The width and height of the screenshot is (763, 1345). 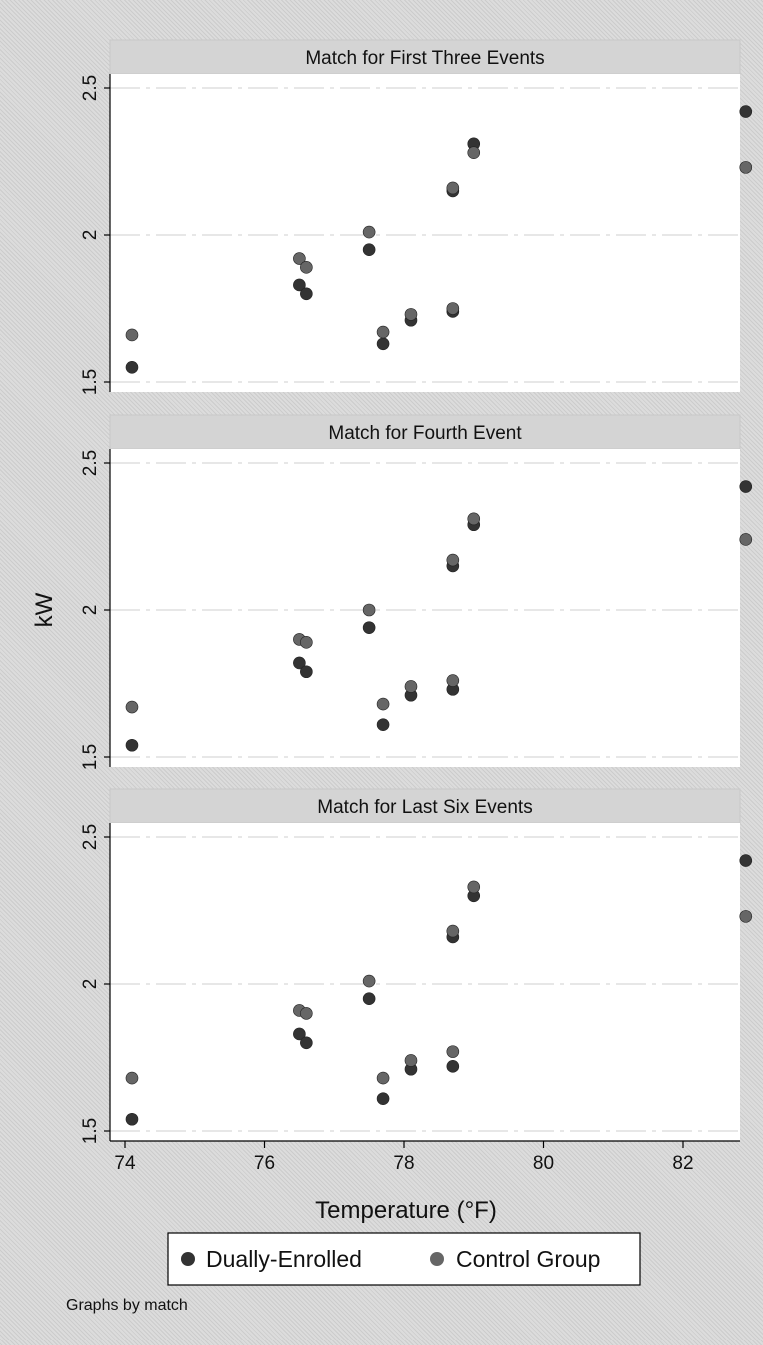 What do you see at coordinates (264, 1163) in the screenshot?
I see `x-tick-label: 76` at bounding box center [264, 1163].